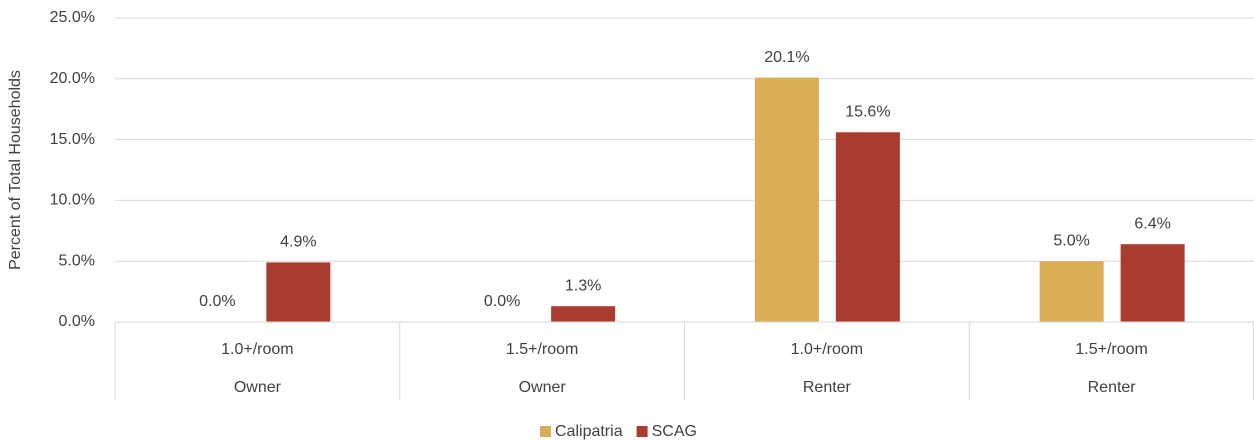 The image size is (1254, 443). I want to click on data-label: 4.9%, so click(298, 242).